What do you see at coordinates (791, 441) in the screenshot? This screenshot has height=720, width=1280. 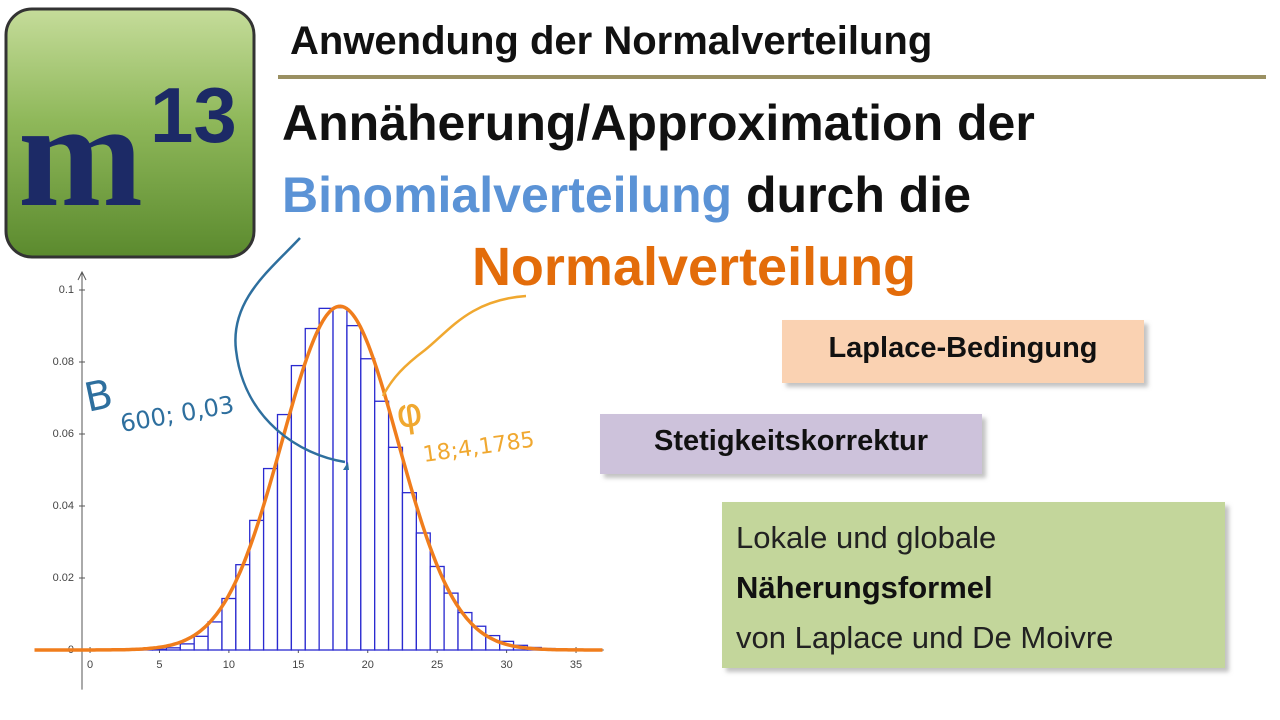 I see `box-label: Stetigkeitskorrektur` at bounding box center [791, 441].